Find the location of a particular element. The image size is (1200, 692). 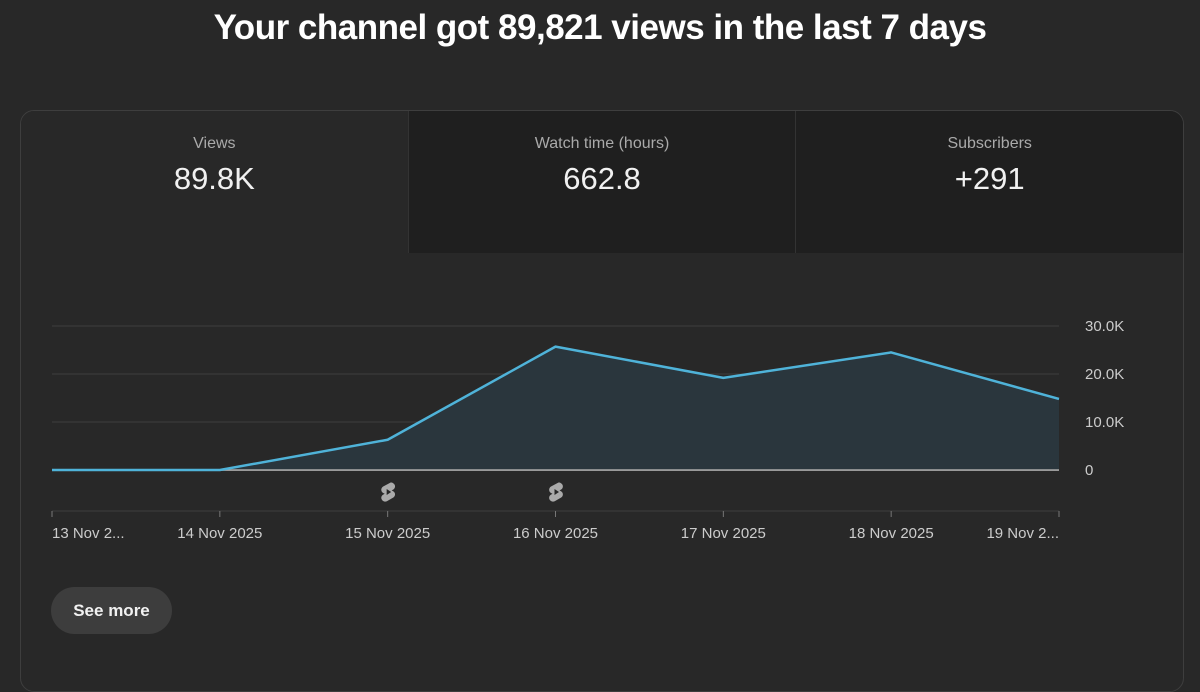

y-tick-label: 30.0K is located at coordinates (1104, 326).